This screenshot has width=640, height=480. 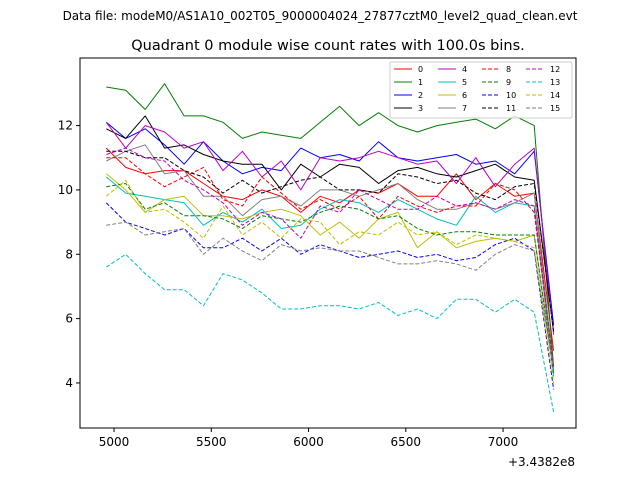 I want to click on legend-label-11: 11, so click(x=511, y=108).